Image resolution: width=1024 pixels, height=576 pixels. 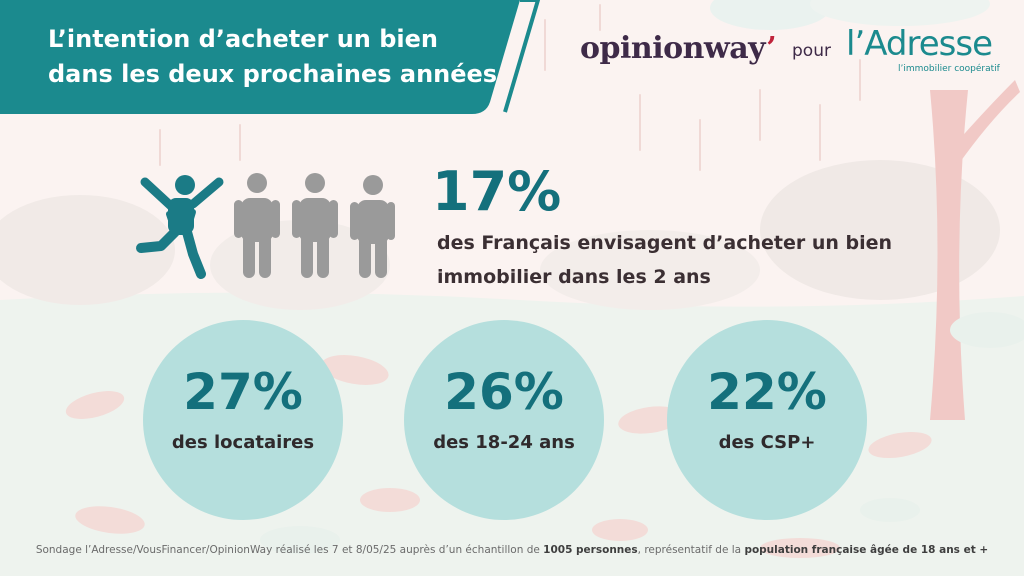 What do you see at coordinates (180, 227) in the screenshot?
I see `person-jumping-icon` at bounding box center [180, 227].